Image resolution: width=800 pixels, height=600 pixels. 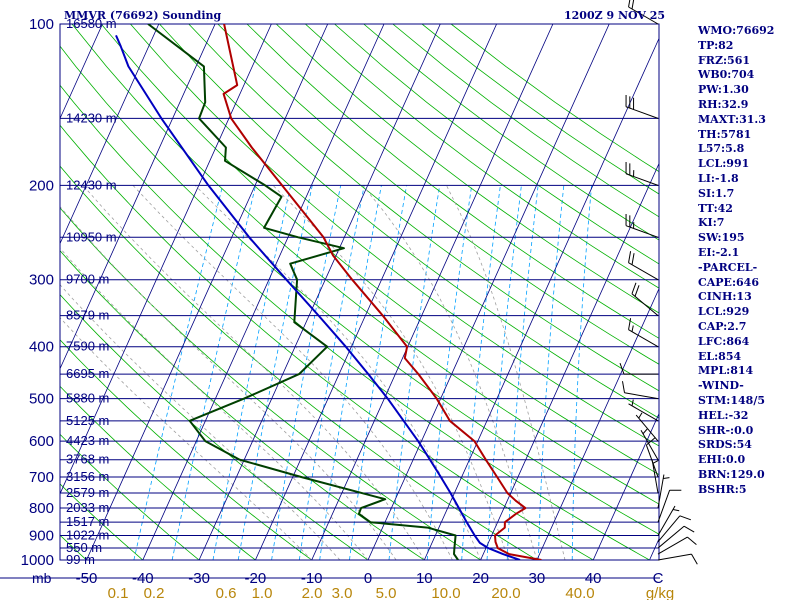 I want to click on index-item: EHI:0.0, so click(x=722, y=460).